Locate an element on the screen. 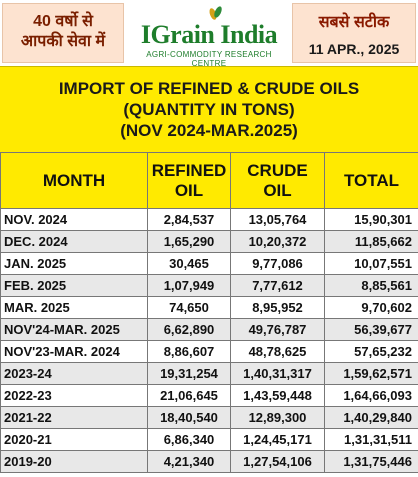  table-row: FEB. 2025 1,07,949 7,77,612 8,85,561 is located at coordinates (209, 285).